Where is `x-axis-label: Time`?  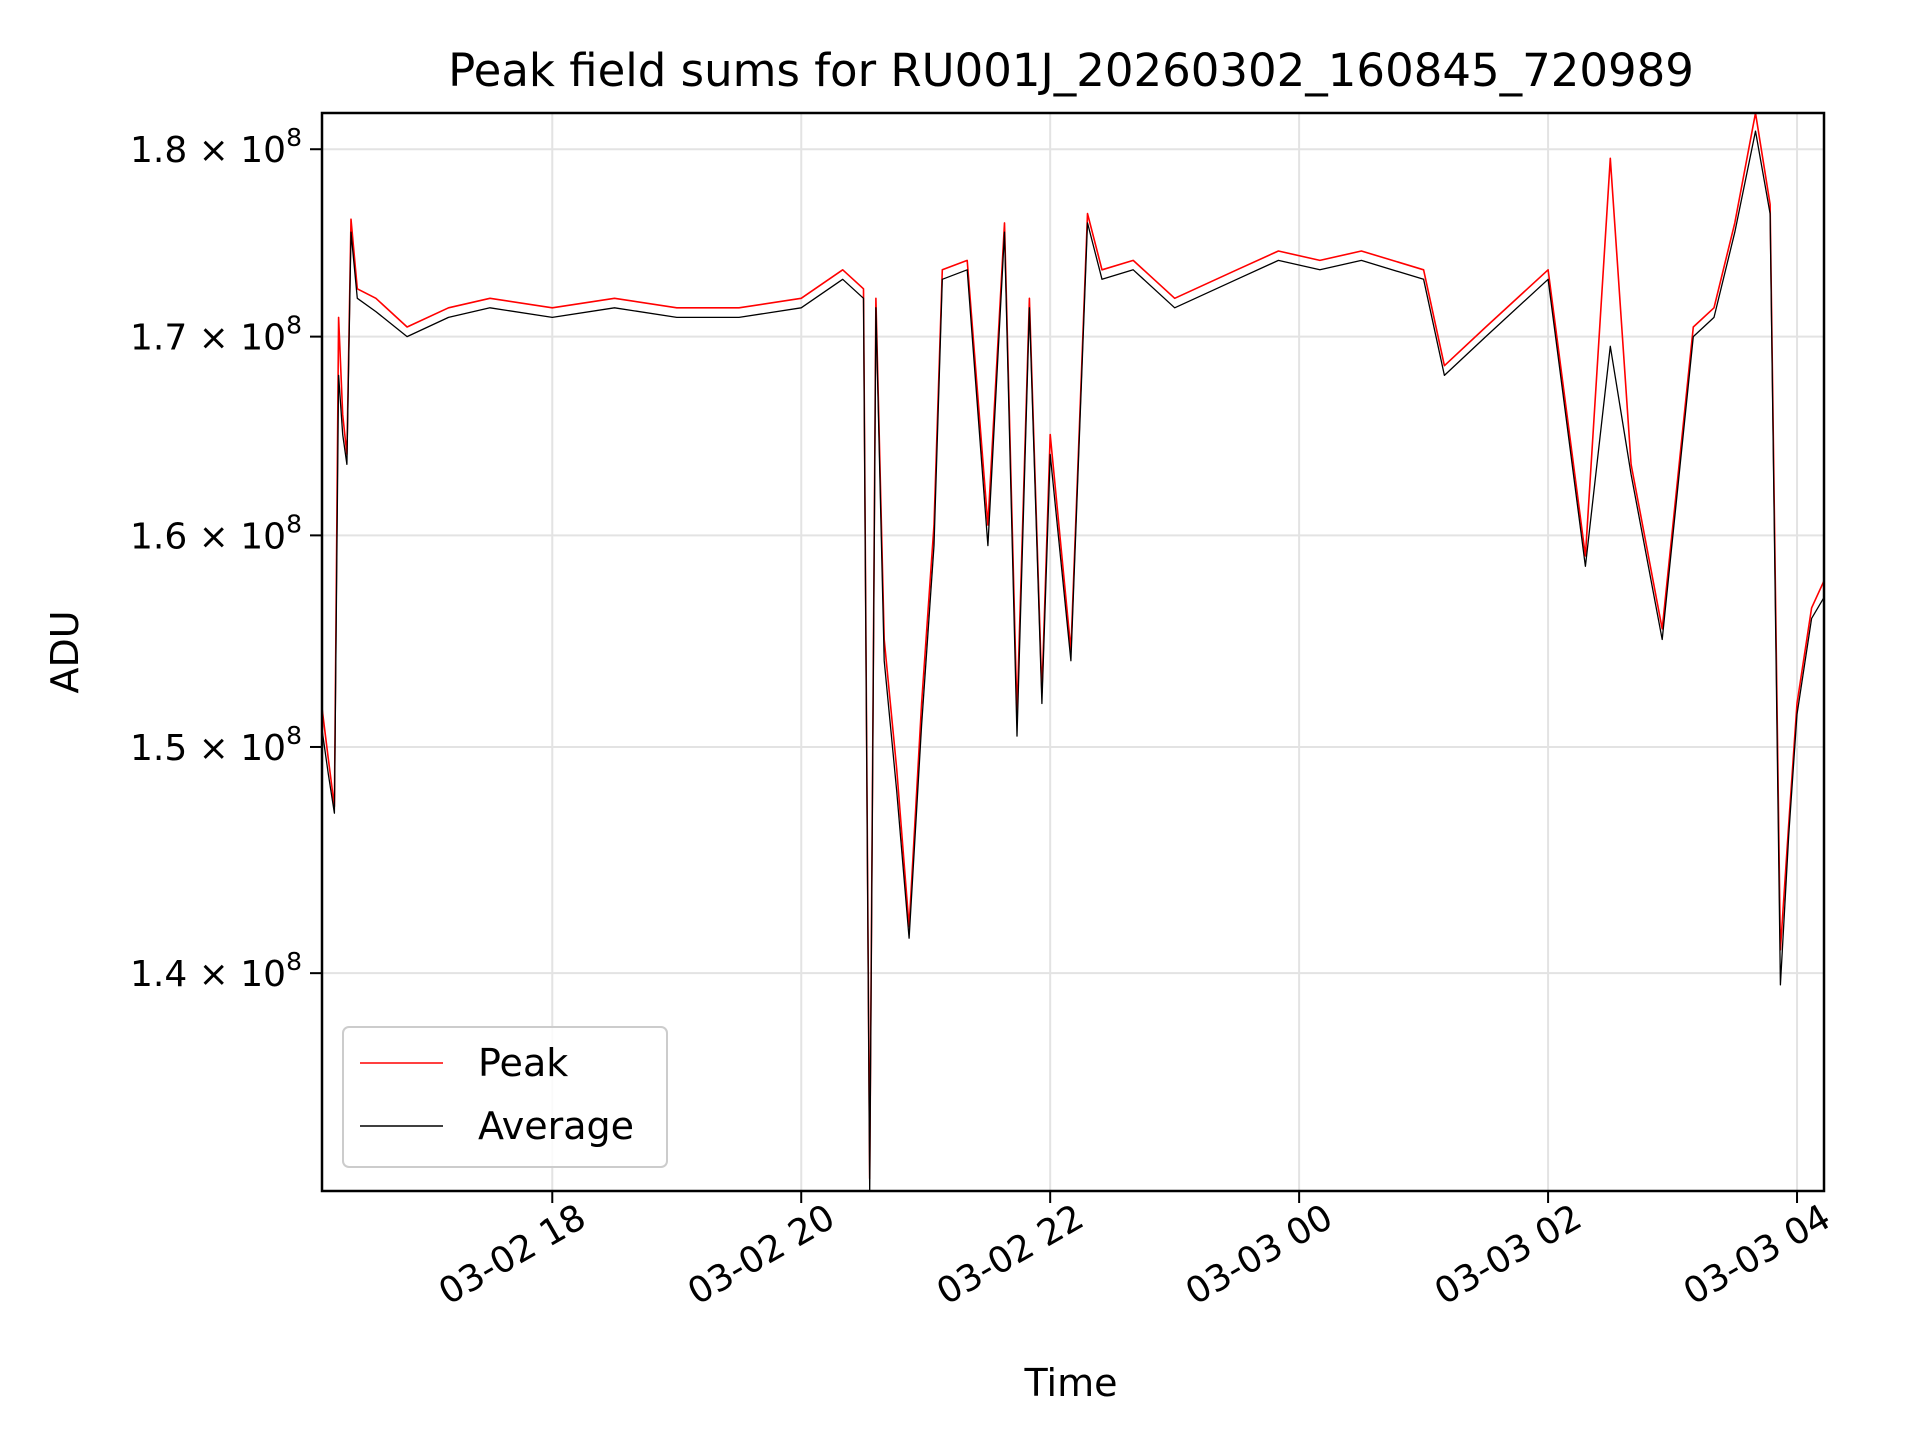 x-axis-label: Time is located at coordinates (1071, 1383).